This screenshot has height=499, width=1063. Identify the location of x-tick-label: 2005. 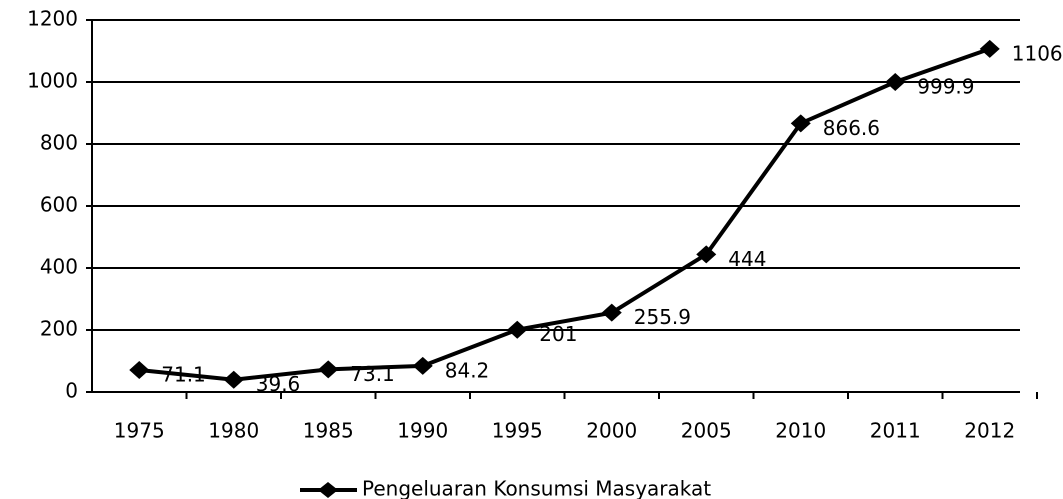
(706, 431).